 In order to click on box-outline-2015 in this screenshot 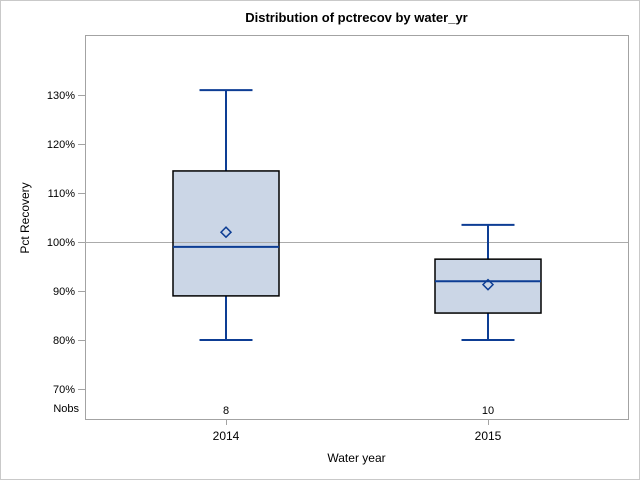, I will do `click(488, 286)`.